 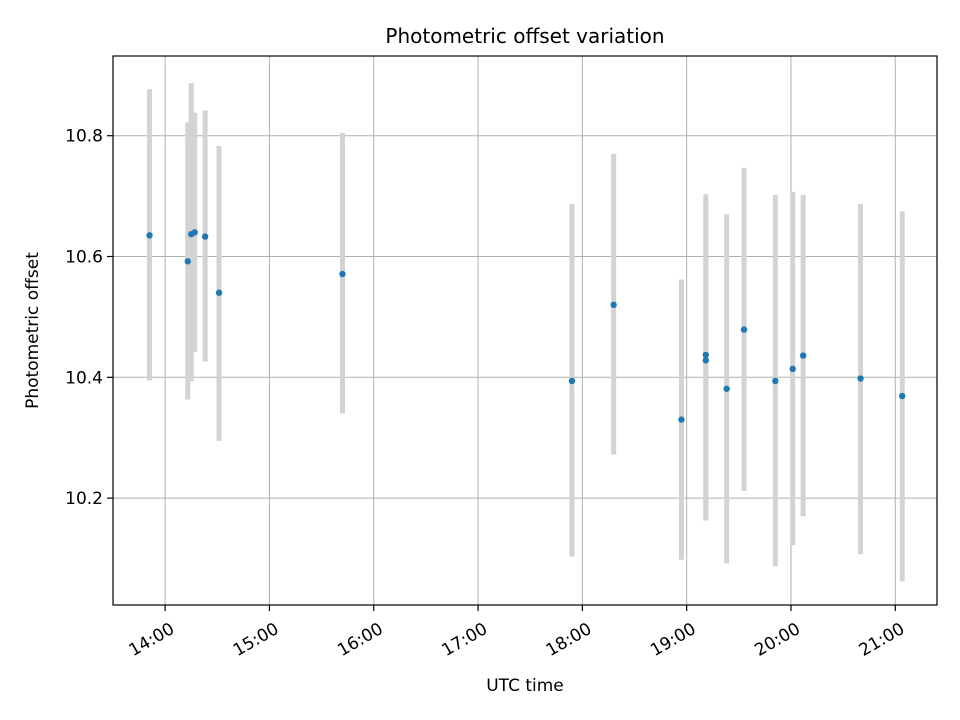 What do you see at coordinates (465, 640) in the screenshot?
I see `x-tick-label: 17:00` at bounding box center [465, 640].